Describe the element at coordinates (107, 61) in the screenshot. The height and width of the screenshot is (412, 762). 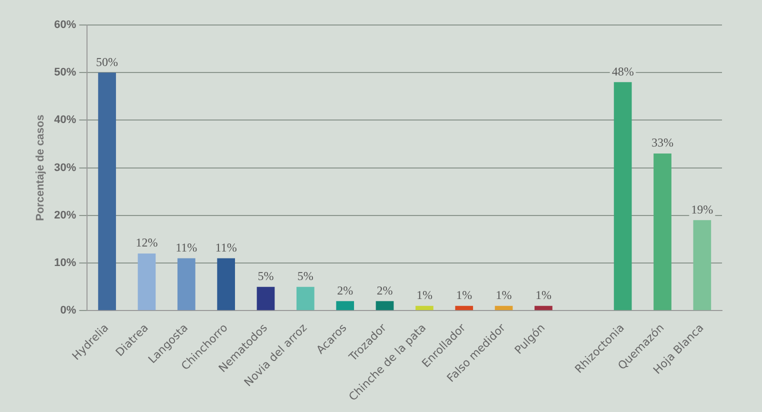
I see `data-label: 50%` at that location.